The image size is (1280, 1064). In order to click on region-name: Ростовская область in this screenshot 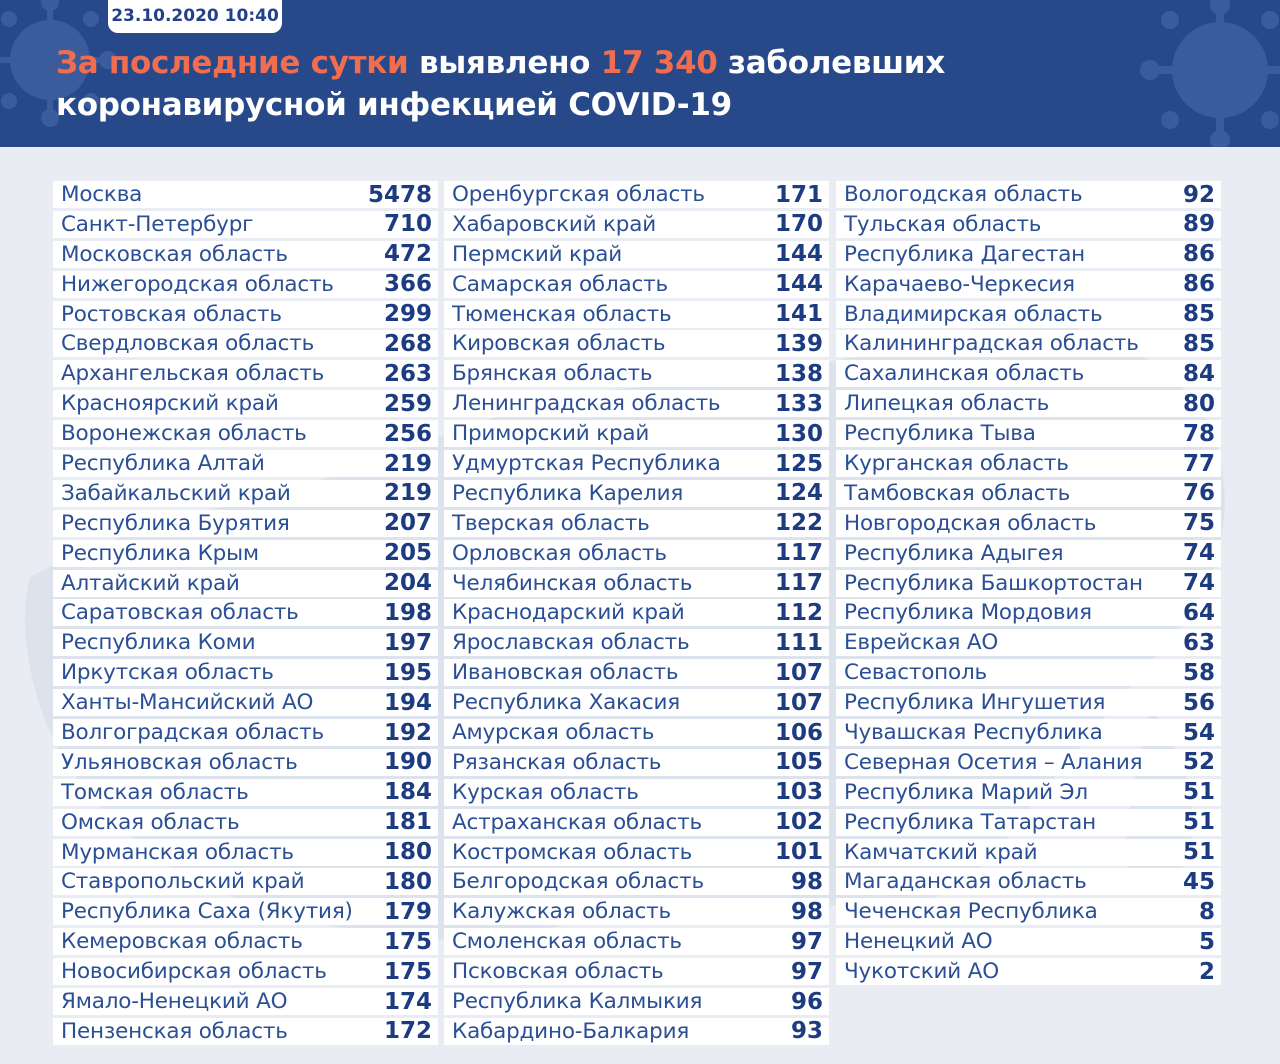, I will do `click(171, 314)`.